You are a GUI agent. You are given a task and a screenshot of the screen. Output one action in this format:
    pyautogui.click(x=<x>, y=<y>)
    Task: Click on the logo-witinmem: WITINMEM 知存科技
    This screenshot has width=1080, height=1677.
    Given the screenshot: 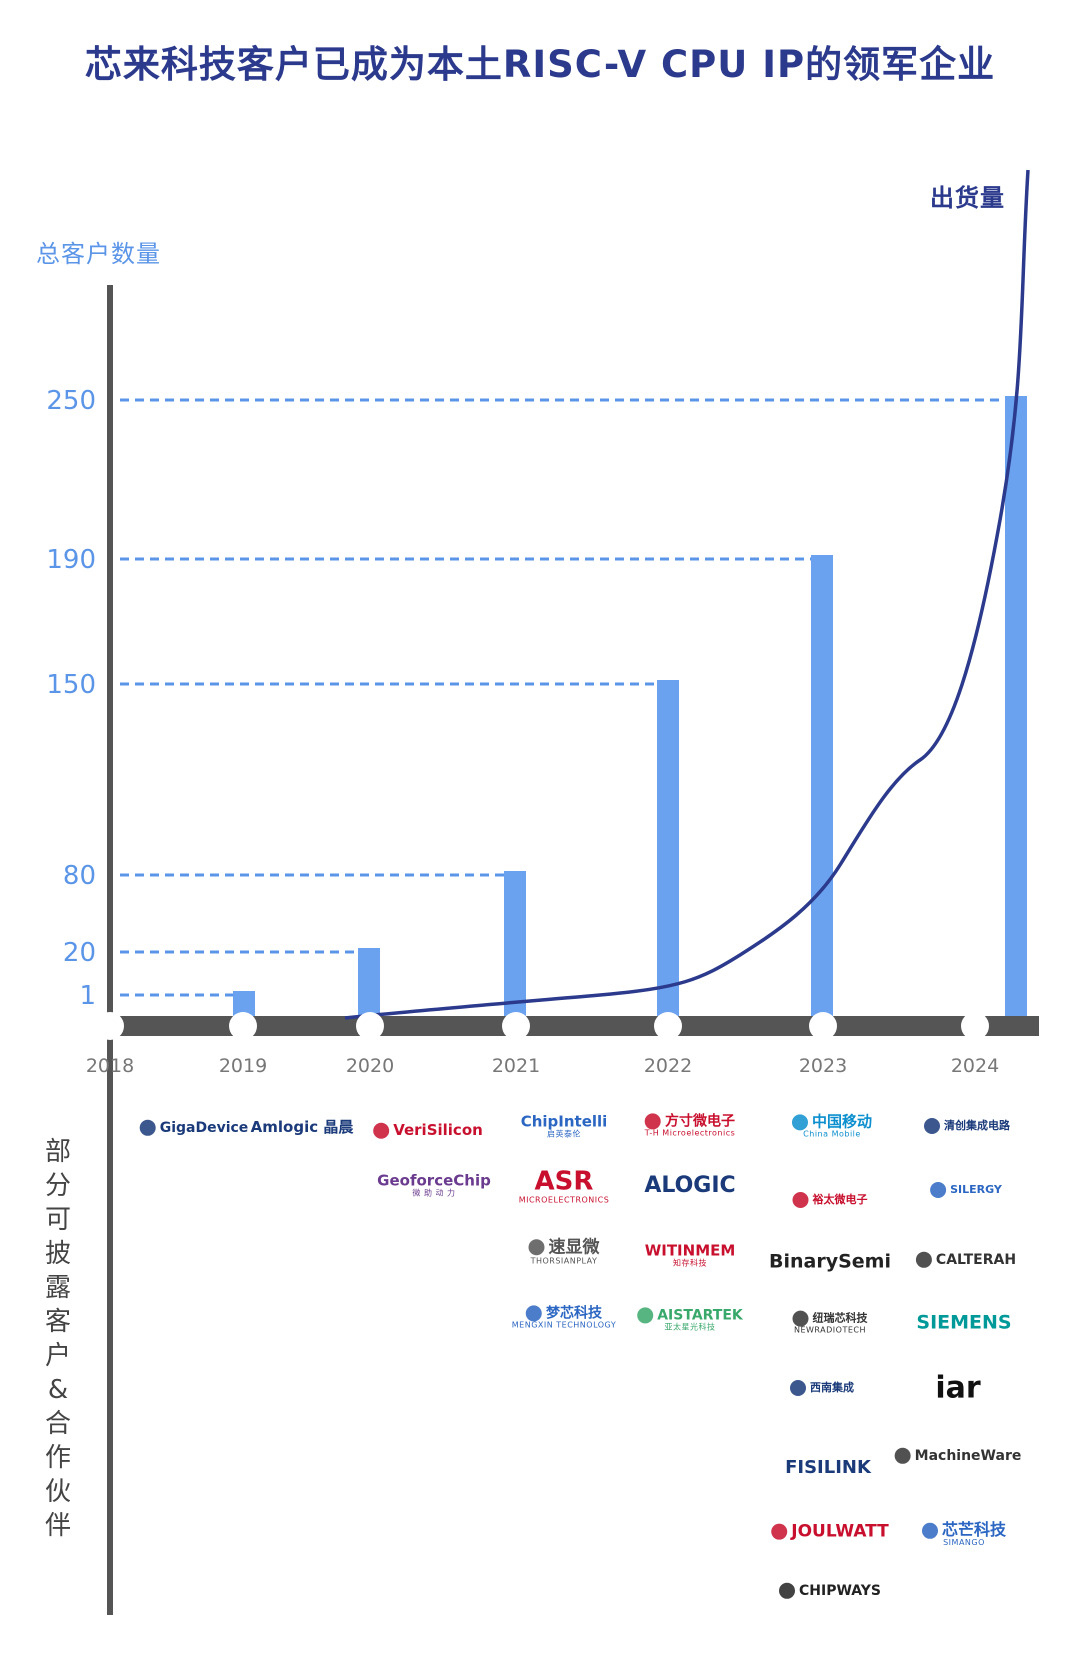 What is the action you would take?
    pyautogui.click(x=690, y=1254)
    